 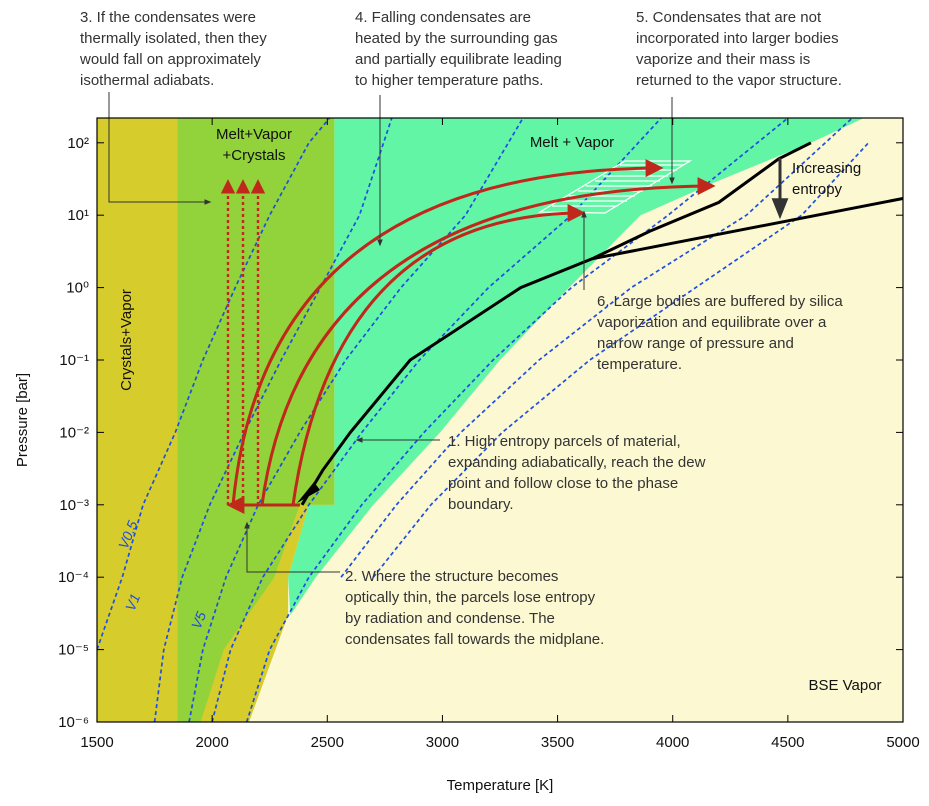 What do you see at coordinates (737, 38) in the screenshot?
I see `annotation: incorporated into larger bodies` at bounding box center [737, 38].